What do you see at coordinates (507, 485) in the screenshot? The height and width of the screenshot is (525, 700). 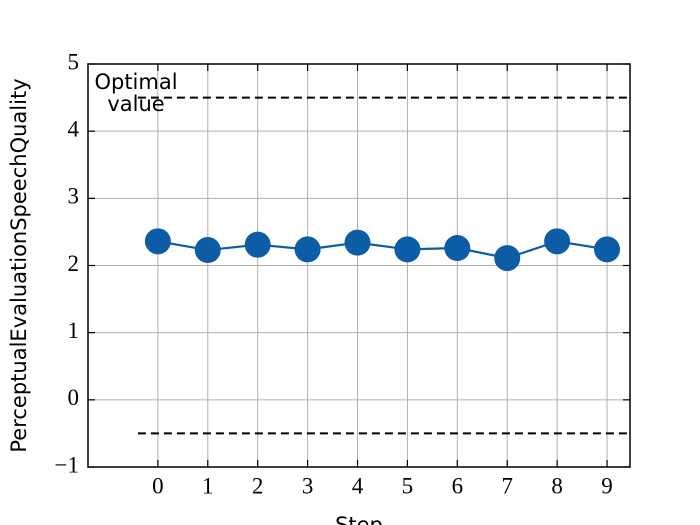 I see `x-tick-label: 7` at bounding box center [507, 485].